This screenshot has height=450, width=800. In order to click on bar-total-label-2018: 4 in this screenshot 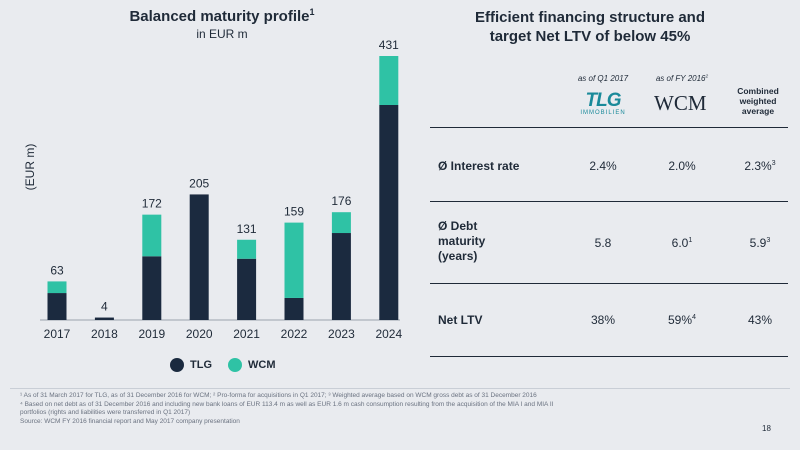, I will do `click(104, 307)`.